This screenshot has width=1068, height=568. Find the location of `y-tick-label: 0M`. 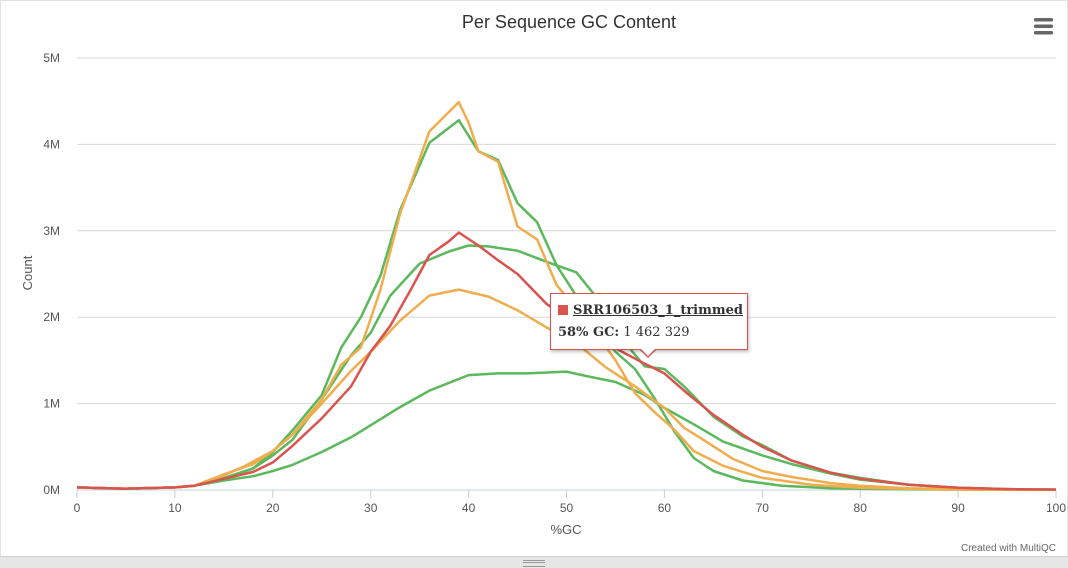

y-tick-label: 0M is located at coordinates (51, 490).